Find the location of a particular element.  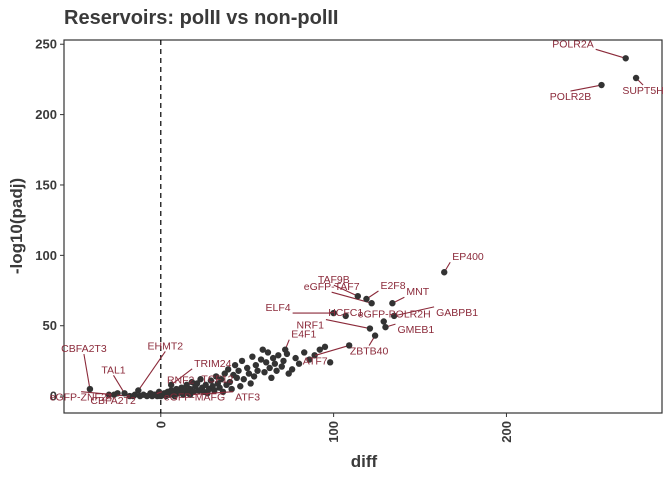

point-label: TCF12 is located at coordinates (217, 379).